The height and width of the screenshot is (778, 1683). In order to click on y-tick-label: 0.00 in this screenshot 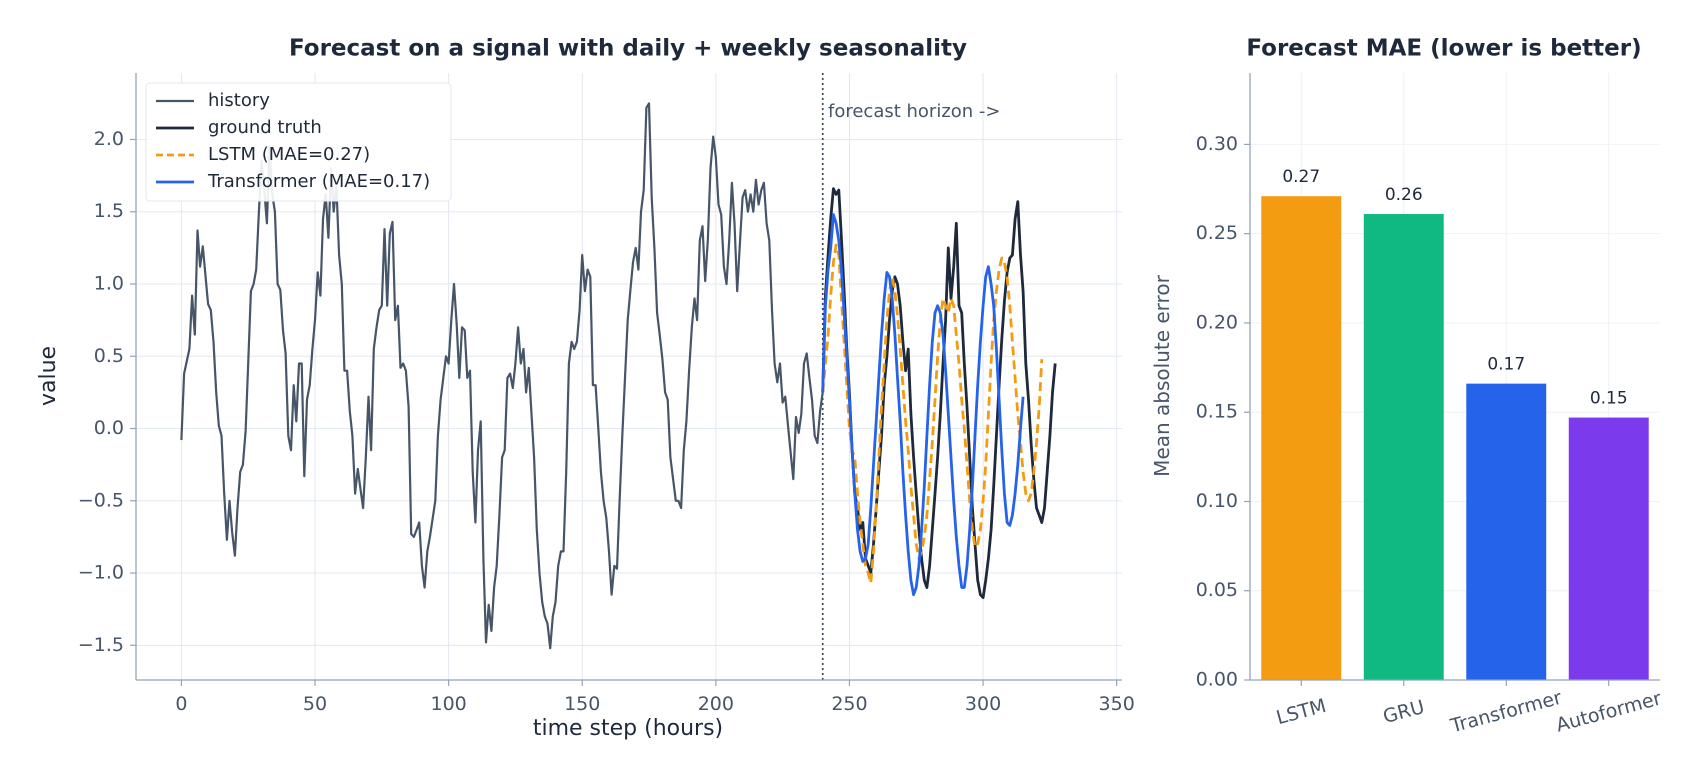, I will do `click(1217, 680)`.